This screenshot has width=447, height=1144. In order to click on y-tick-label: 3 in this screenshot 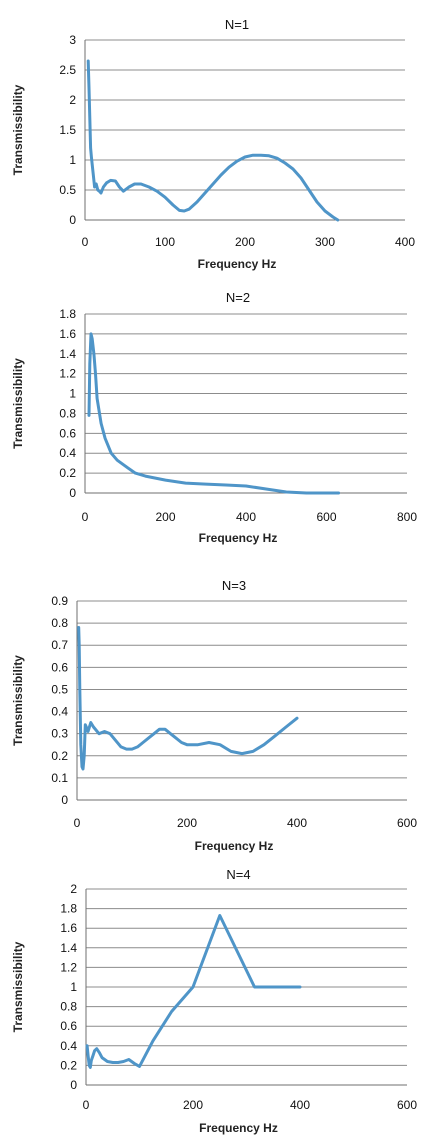, I will do `click(72, 40)`.